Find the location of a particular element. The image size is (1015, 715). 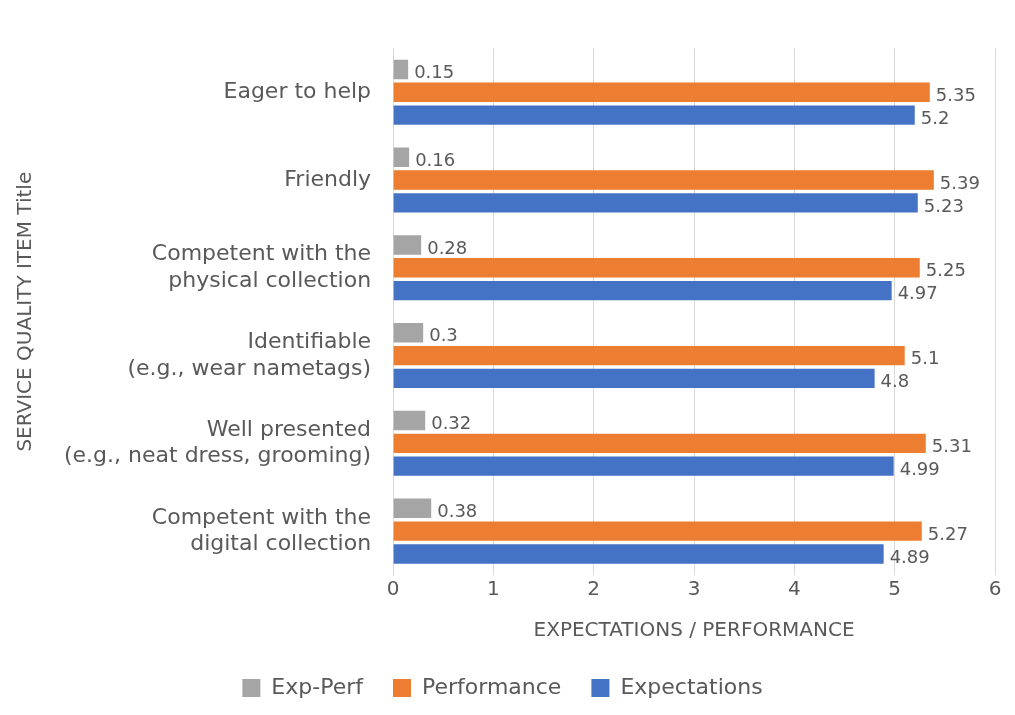

x-axis-title: EXPECTATIONS / PERFORMANCE is located at coordinates (694, 629).